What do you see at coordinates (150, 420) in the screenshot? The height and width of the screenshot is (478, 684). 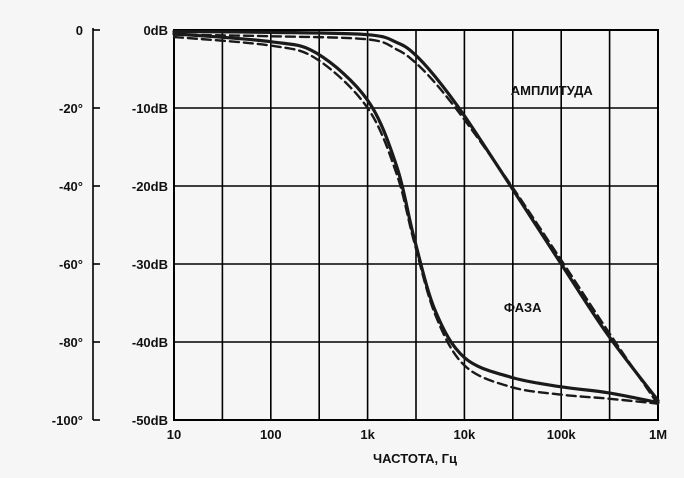 I see `db-tick-label: -50dB` at bounding box center [150, 420].